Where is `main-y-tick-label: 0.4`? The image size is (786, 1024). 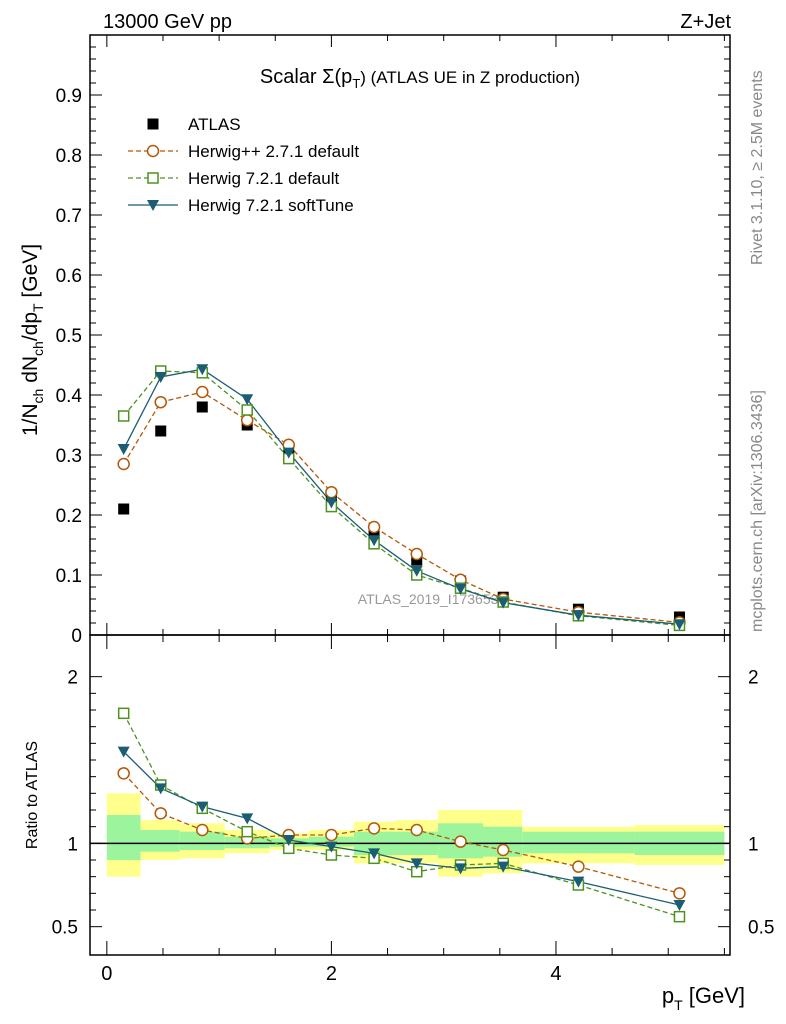 main-y-tick-label: 0.4 is located at coordinates (69, 396).